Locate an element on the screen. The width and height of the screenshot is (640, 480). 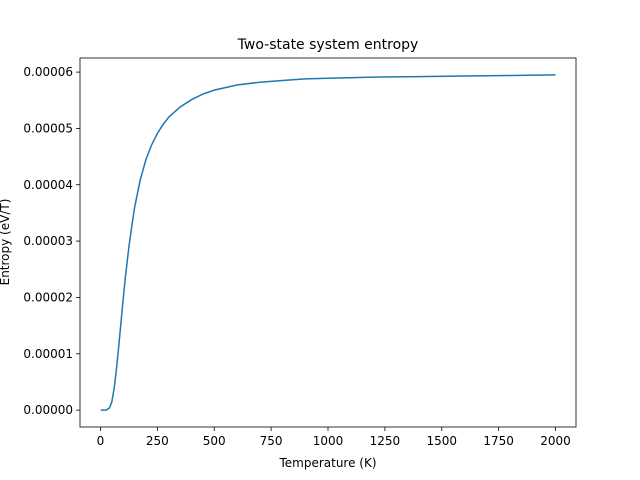
x-tick-label: 500 is located at coordinates (214, 441).